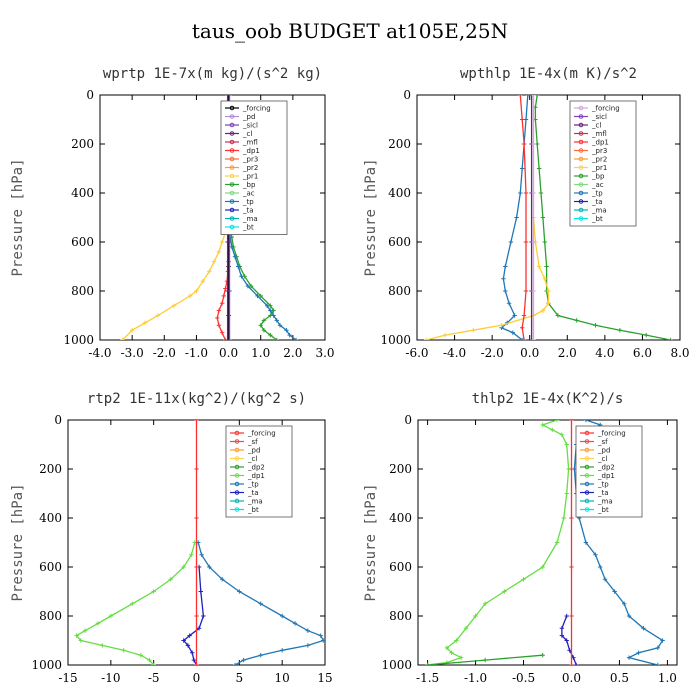 The image size is (700, 700). Describe the element at coordinates (679, 353) in the screenshot. I see `x-tick-label: 8.0` at that location.